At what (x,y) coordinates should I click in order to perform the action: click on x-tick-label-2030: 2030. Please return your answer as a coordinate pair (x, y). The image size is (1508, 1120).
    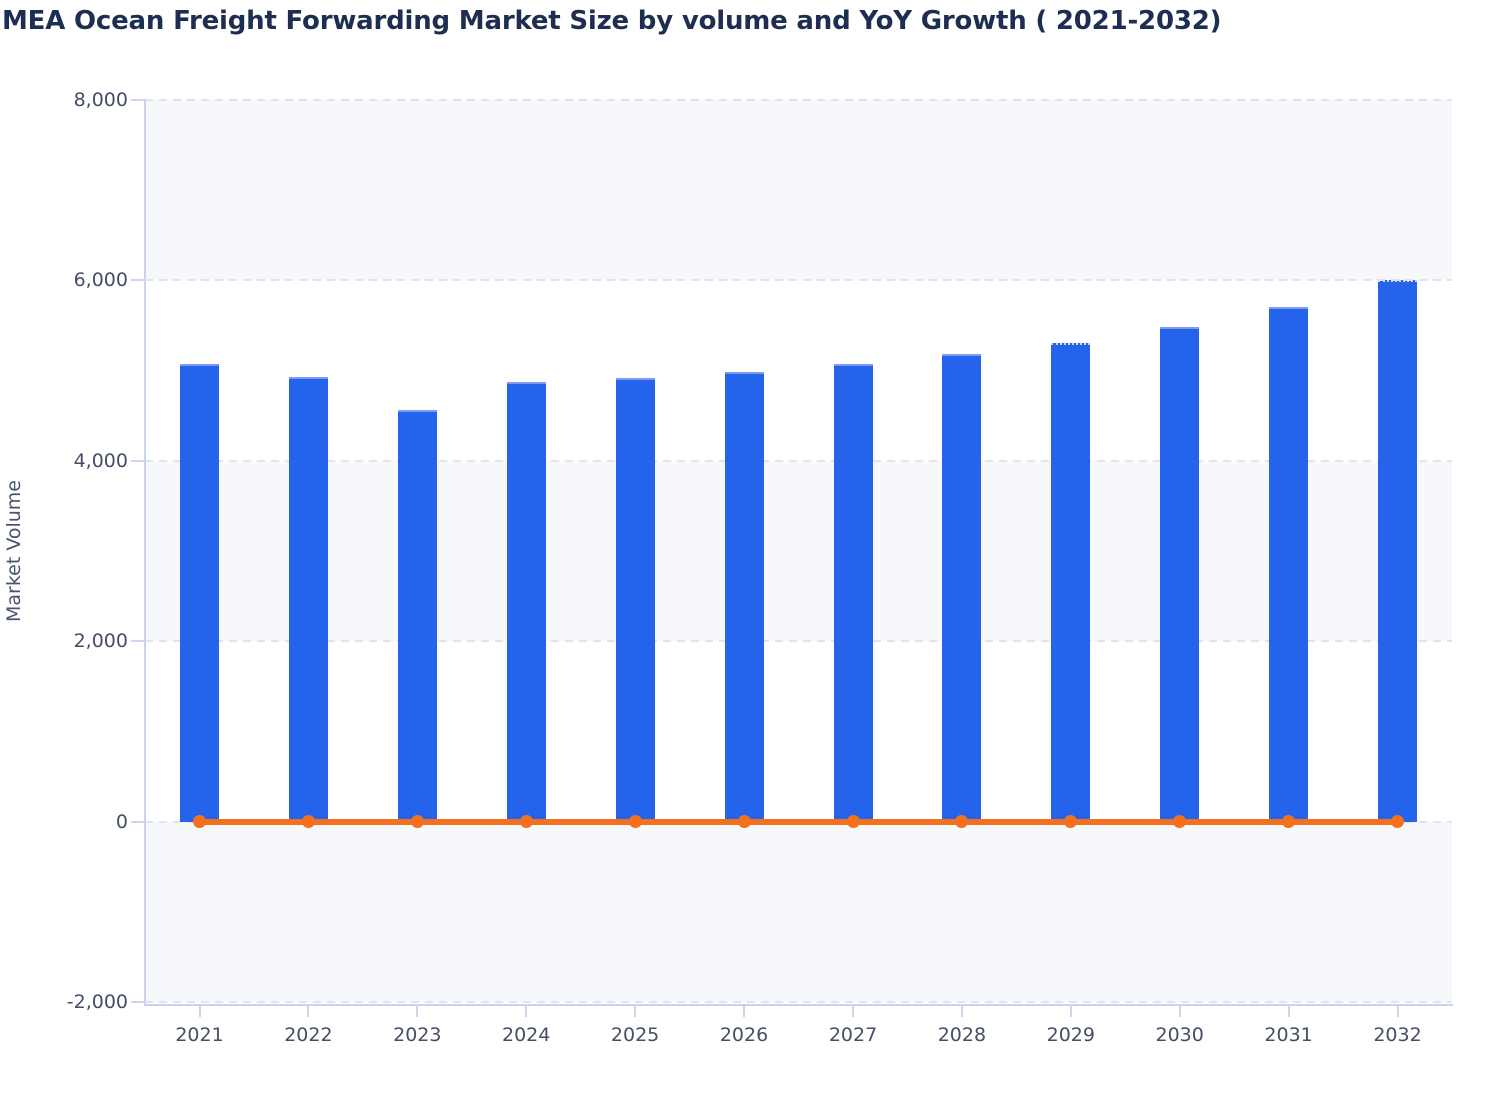
    Looking at the image, I should click on (1179, 1035).